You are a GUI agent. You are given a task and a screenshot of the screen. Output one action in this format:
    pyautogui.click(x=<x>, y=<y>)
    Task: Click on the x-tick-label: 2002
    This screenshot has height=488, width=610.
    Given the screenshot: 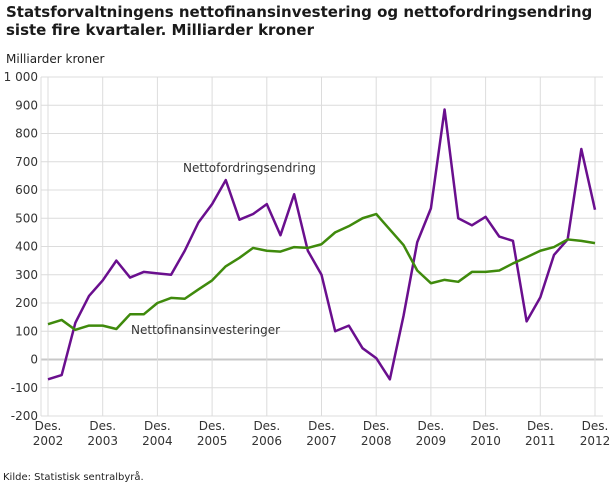 What is the action you would take?
    pyautogui.click(x=48, y=441)
    